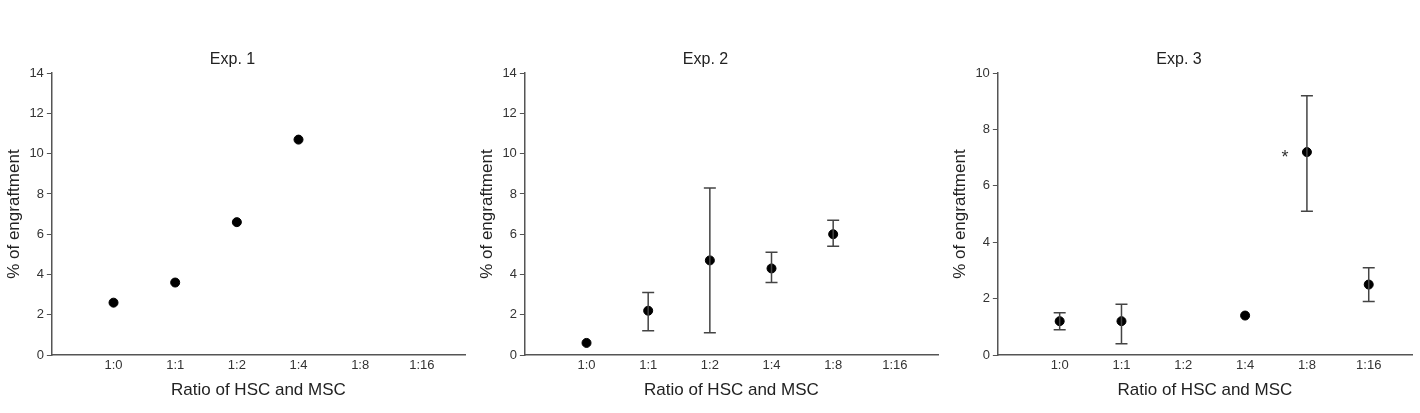 Image resolution: width=1420 pixels, height=413 pixels. I want to click on chart-title: Exp. 2, so click(705, 59).